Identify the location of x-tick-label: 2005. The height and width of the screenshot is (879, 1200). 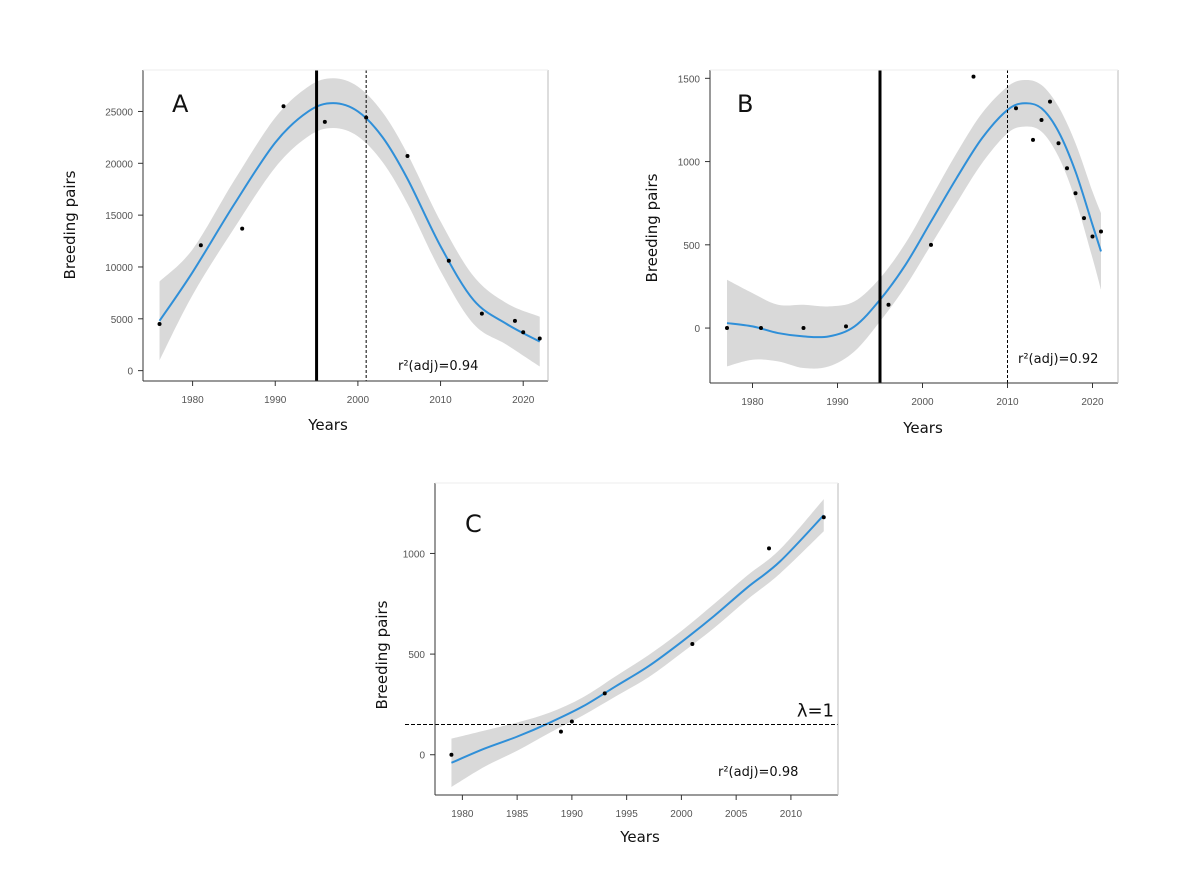
(736, 814).